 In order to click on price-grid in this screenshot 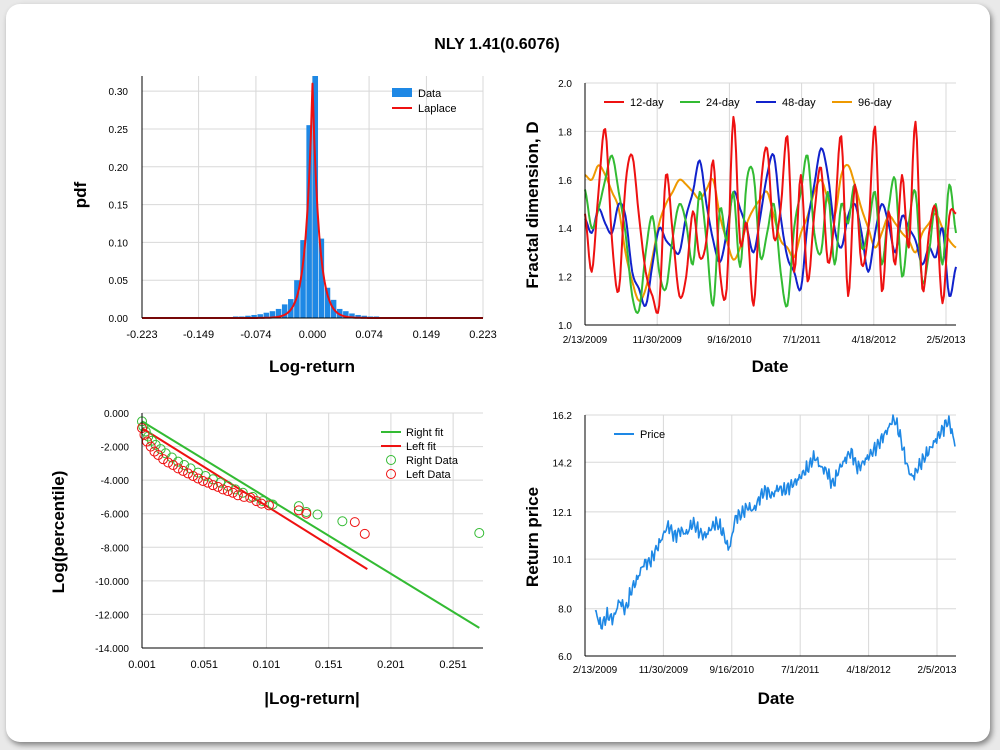, I will do `click(770, 535)`.